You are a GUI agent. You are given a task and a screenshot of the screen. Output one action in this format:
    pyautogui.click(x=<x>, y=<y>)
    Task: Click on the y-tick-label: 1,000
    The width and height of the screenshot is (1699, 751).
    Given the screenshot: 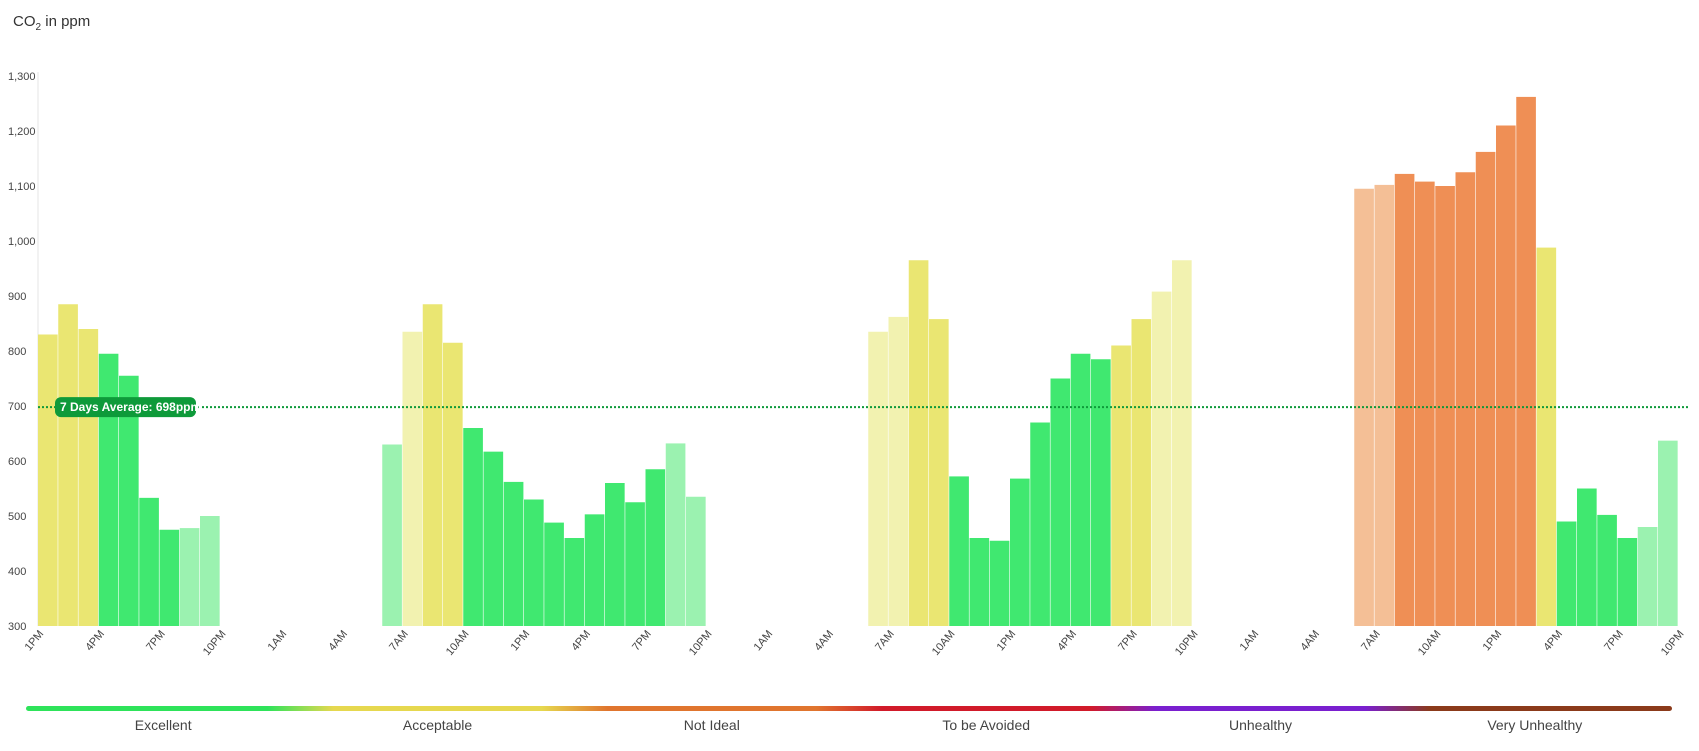 What is the action you would take?
    pyautogui.click(x=22, y=242)
    